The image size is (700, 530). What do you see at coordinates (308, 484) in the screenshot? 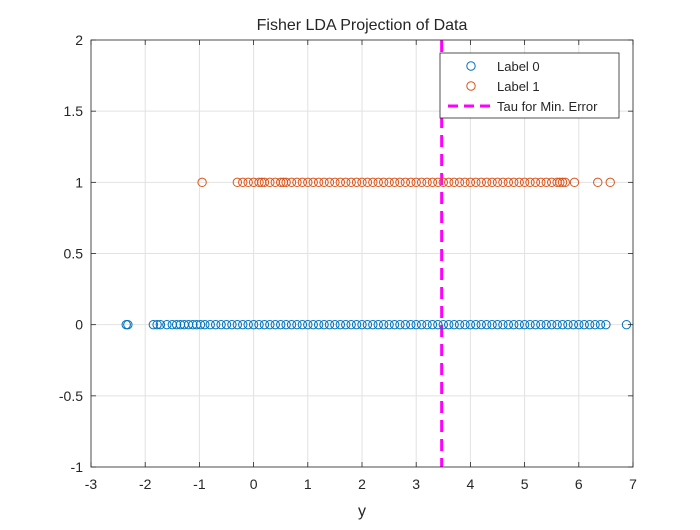
I see `x-tick-label: 1` at bounding box center [308, 484].